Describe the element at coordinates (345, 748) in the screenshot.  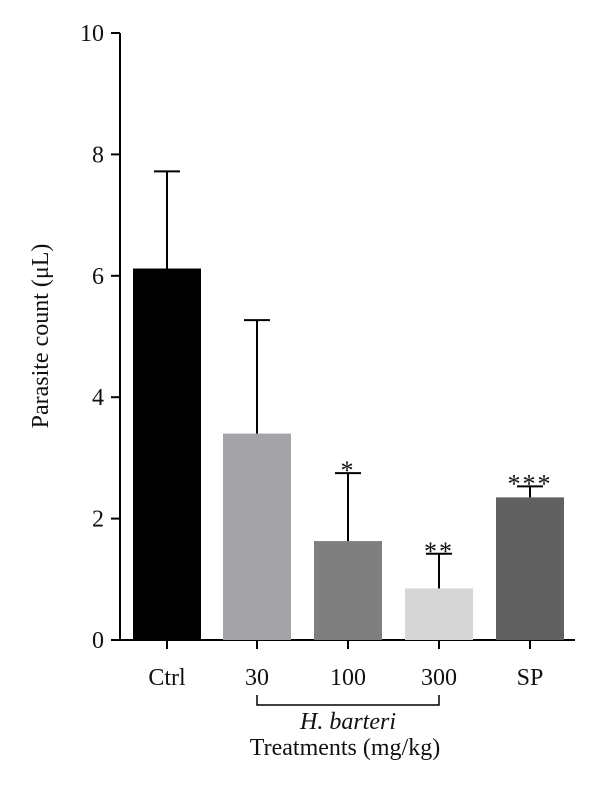
I see `x-axis-title: Treatments (mg/kg)` at that location.